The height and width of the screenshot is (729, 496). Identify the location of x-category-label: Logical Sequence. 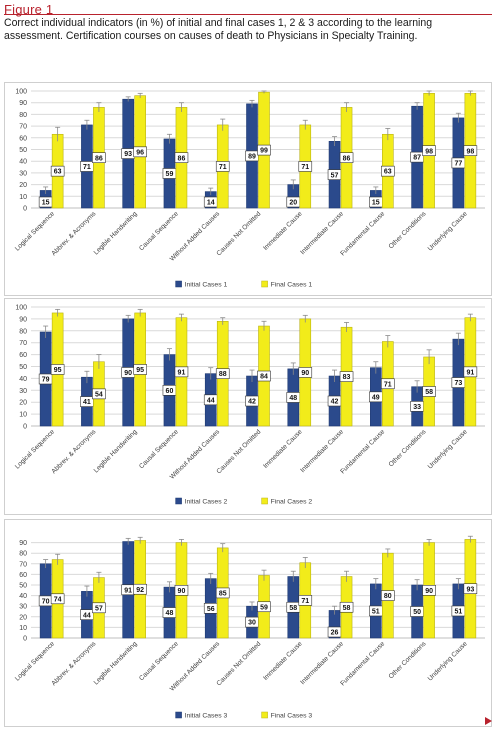
(35, 661).